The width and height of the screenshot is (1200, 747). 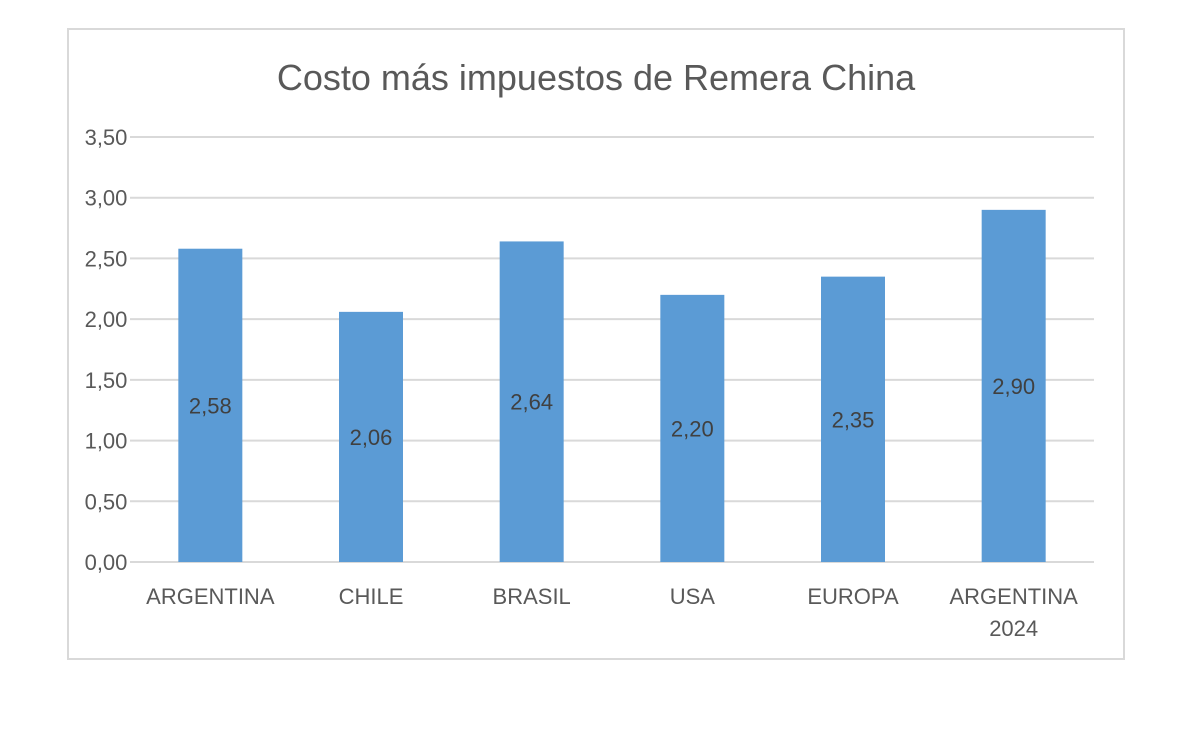 I want to click on y-tick-label: 3,50, so click(x=106, y=137).